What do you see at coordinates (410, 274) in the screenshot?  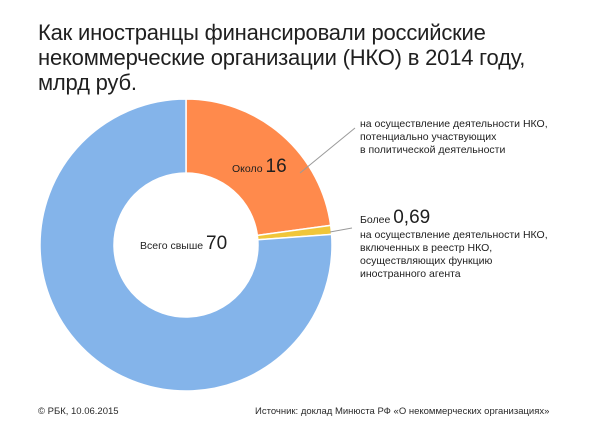 I see `agents-desc-line-4: иностранного агента` at bounding box center [410, 274].